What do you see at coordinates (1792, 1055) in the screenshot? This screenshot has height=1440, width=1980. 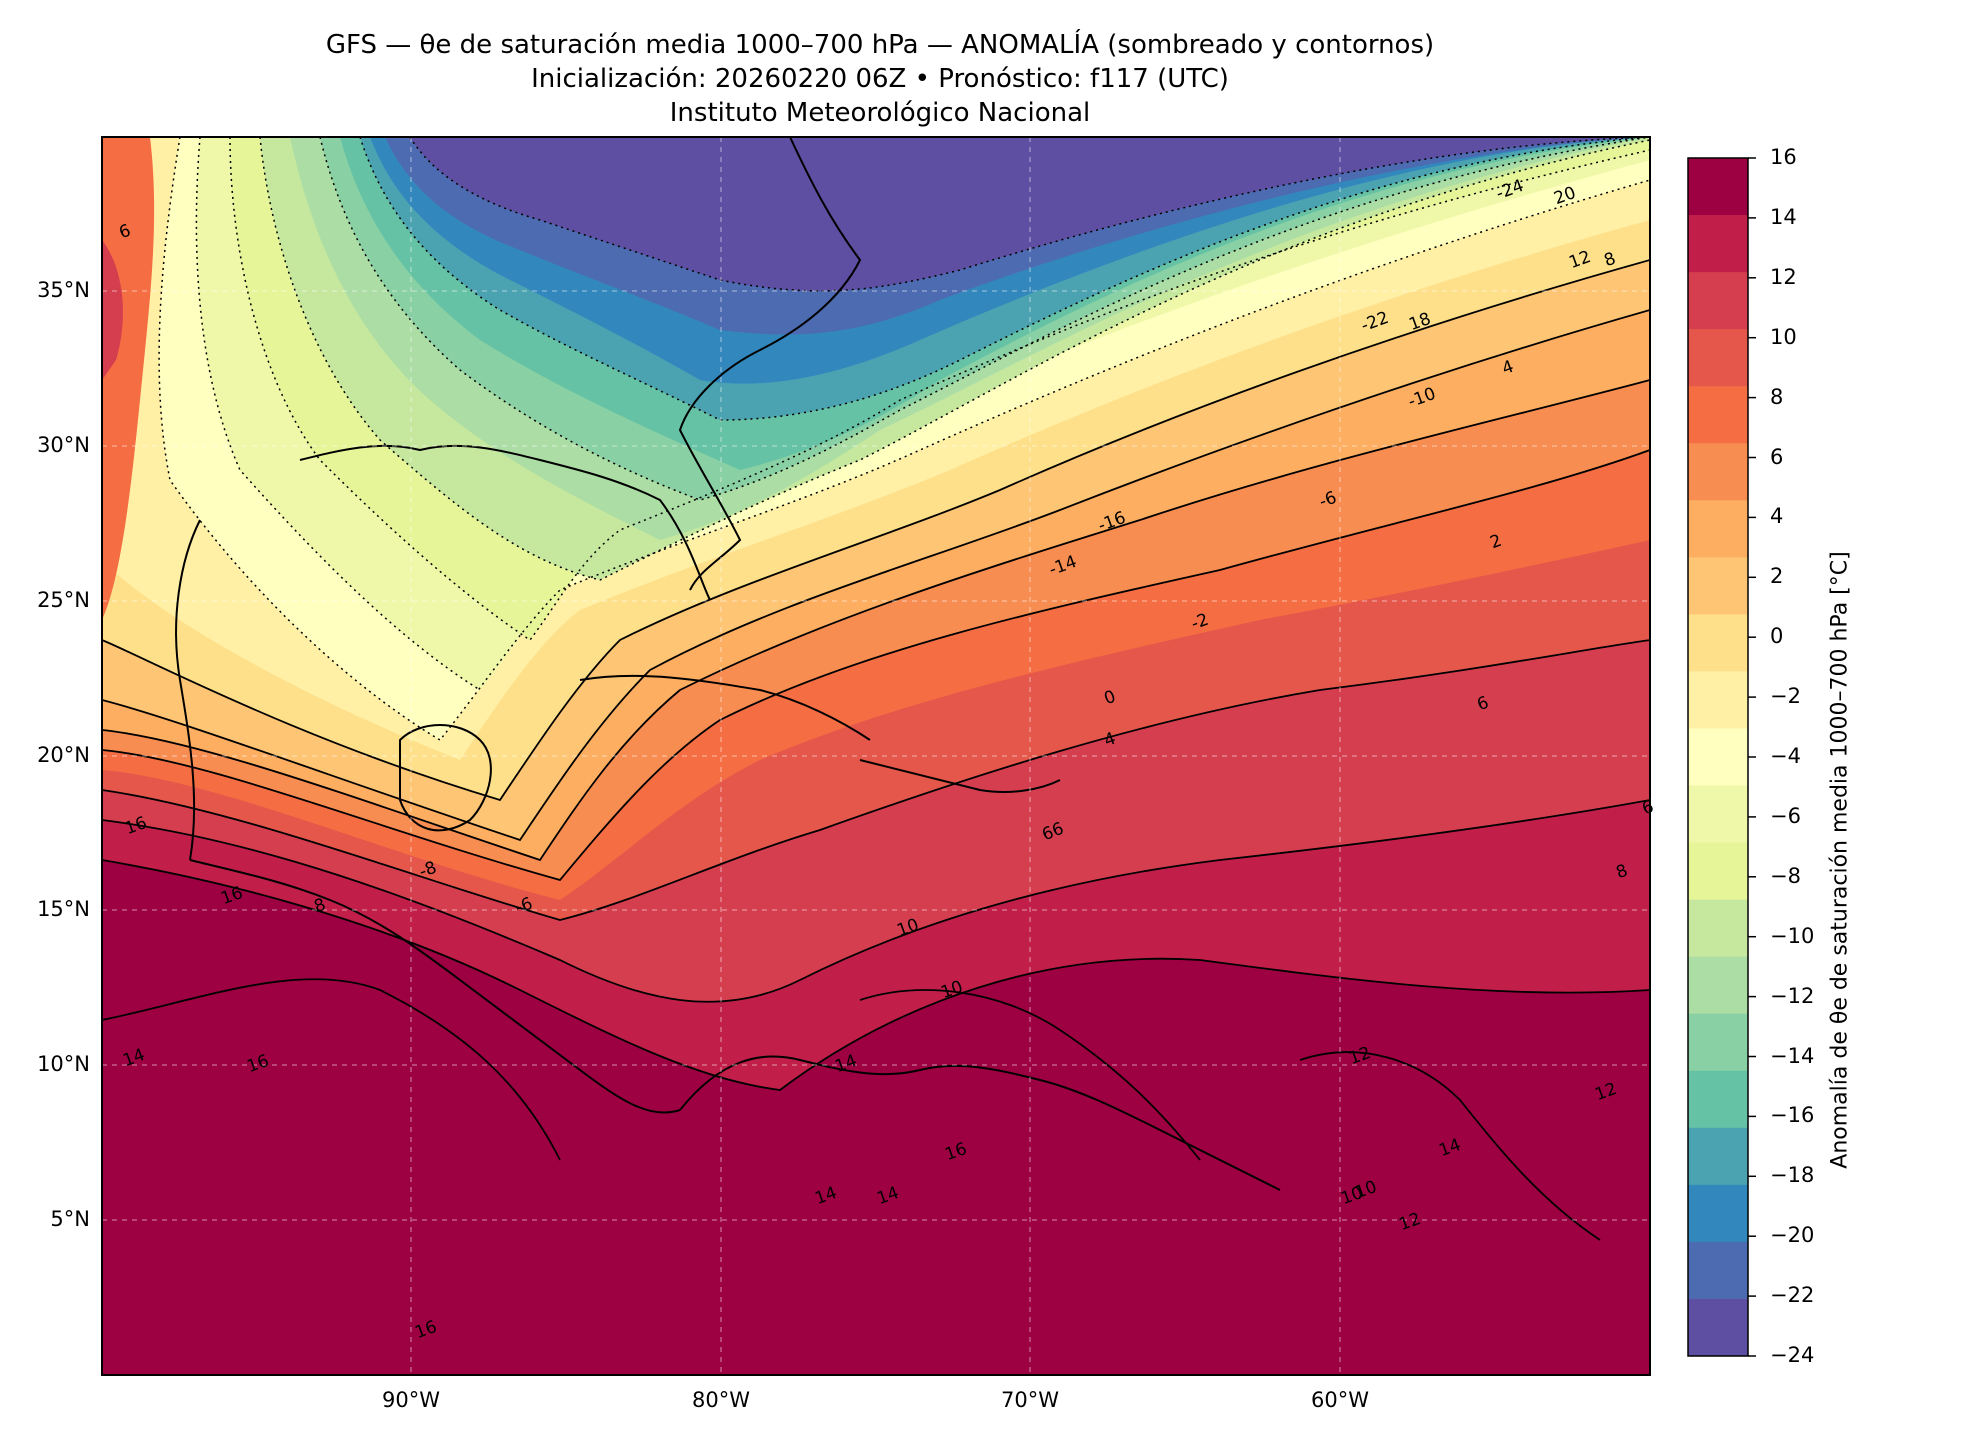 I see `colorbar-tick-label: −14` at bounding box center [1792, 1055].